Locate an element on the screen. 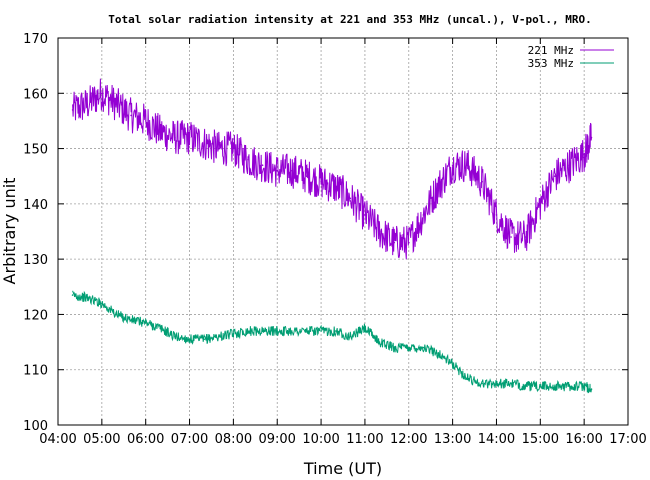 Image resolution: width=650 pixels, height=480 pixels. y-tick-label: 100 is located at coordinates (35, 426).